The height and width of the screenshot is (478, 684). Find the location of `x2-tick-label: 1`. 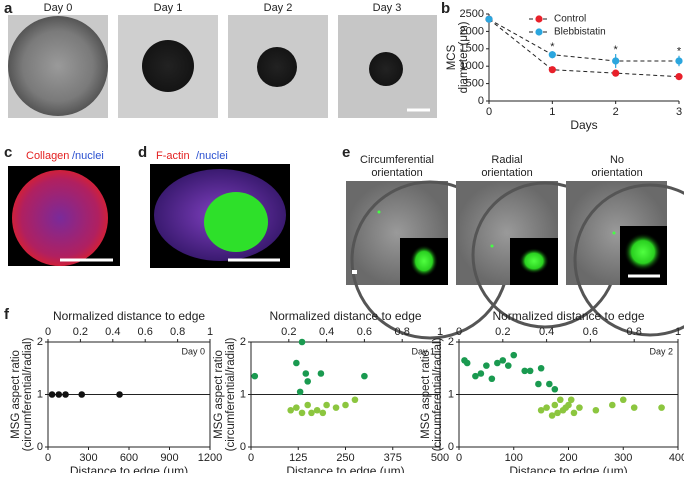

x2-tick-label: 1 is located at coordinates (440, 332).